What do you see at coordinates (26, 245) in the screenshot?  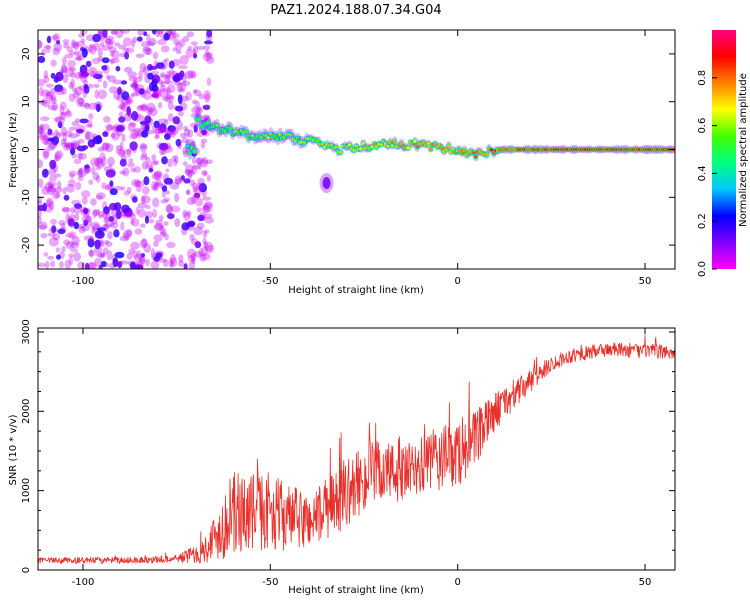 I see `top-y-tick-label: -20` at bounding box center [26, 245].